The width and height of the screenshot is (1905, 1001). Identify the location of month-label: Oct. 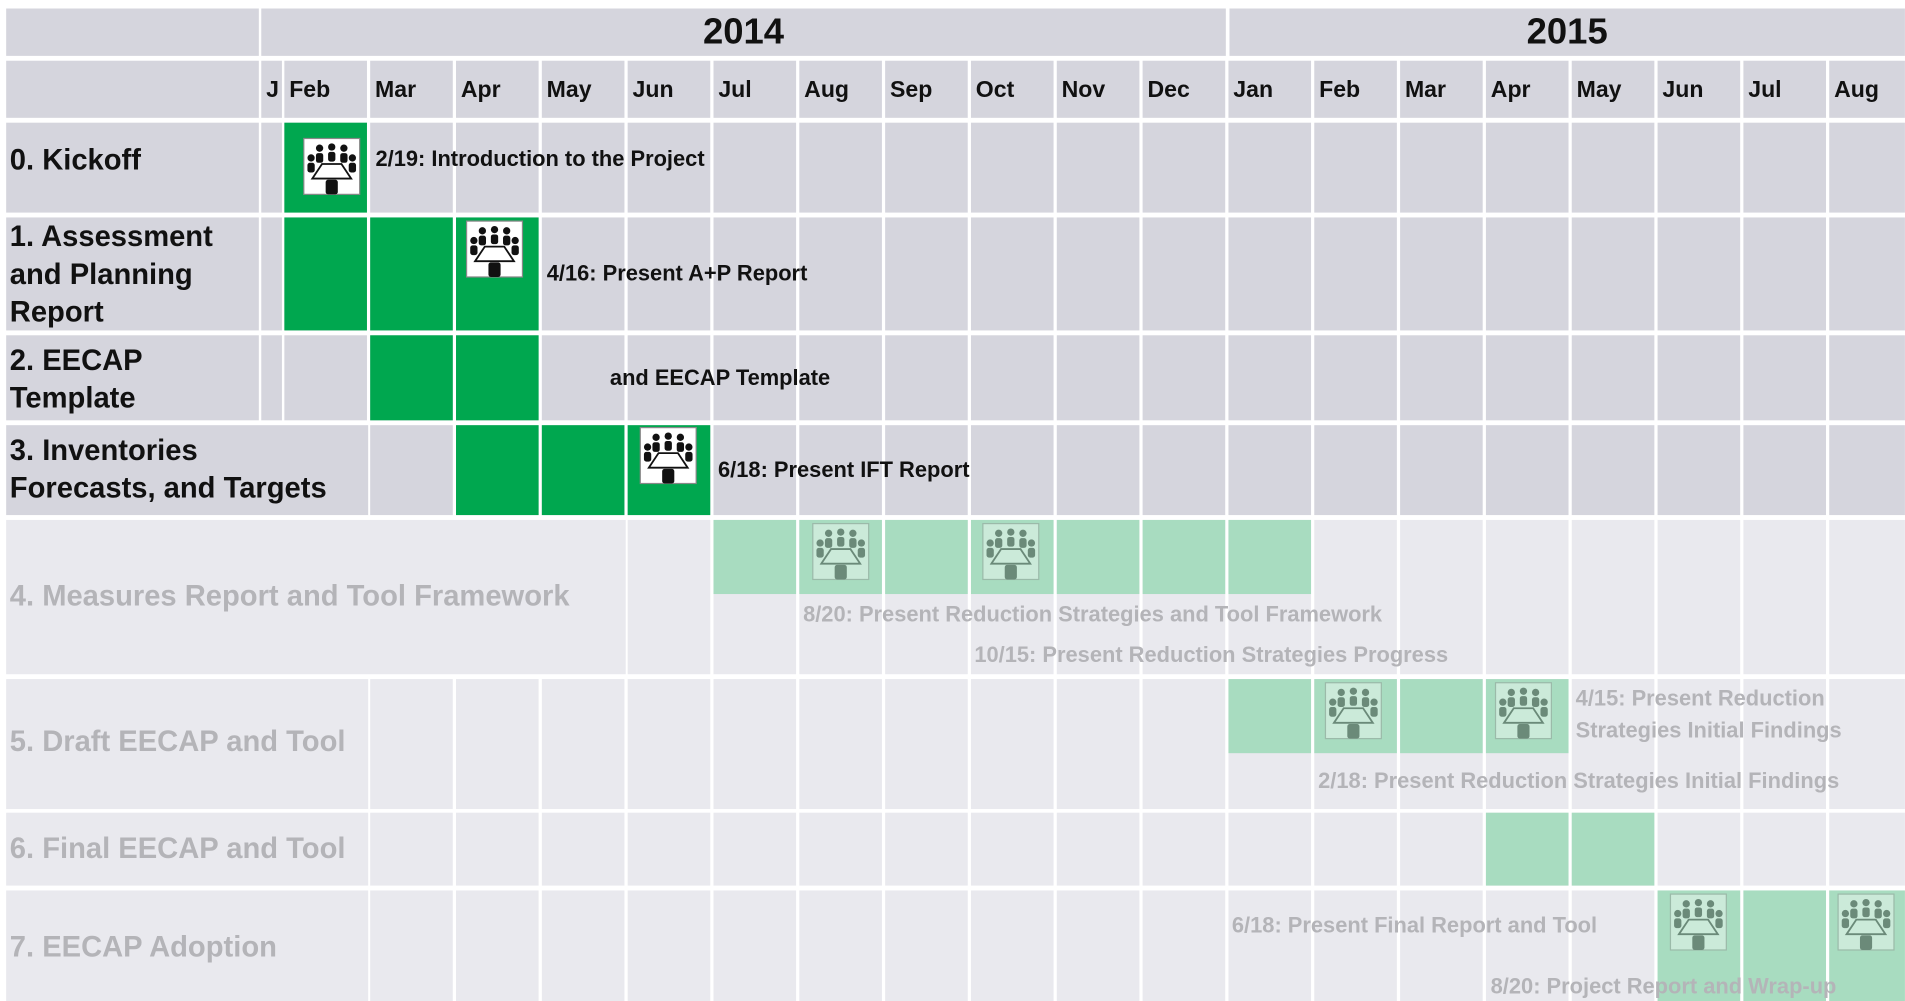
(995, 89).